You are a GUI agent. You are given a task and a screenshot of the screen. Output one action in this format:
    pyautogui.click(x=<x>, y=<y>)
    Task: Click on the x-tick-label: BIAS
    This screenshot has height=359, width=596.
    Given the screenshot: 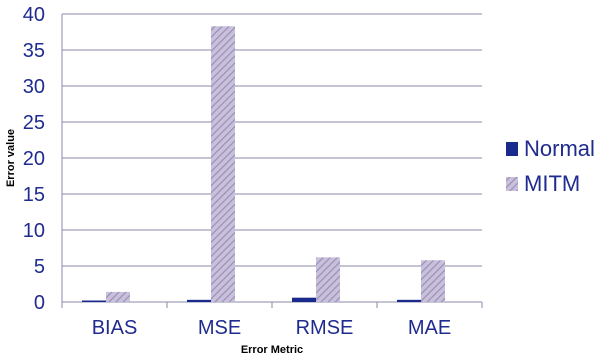 What is the action you would take?
    pyautogui.click(x=115, y=328)
    